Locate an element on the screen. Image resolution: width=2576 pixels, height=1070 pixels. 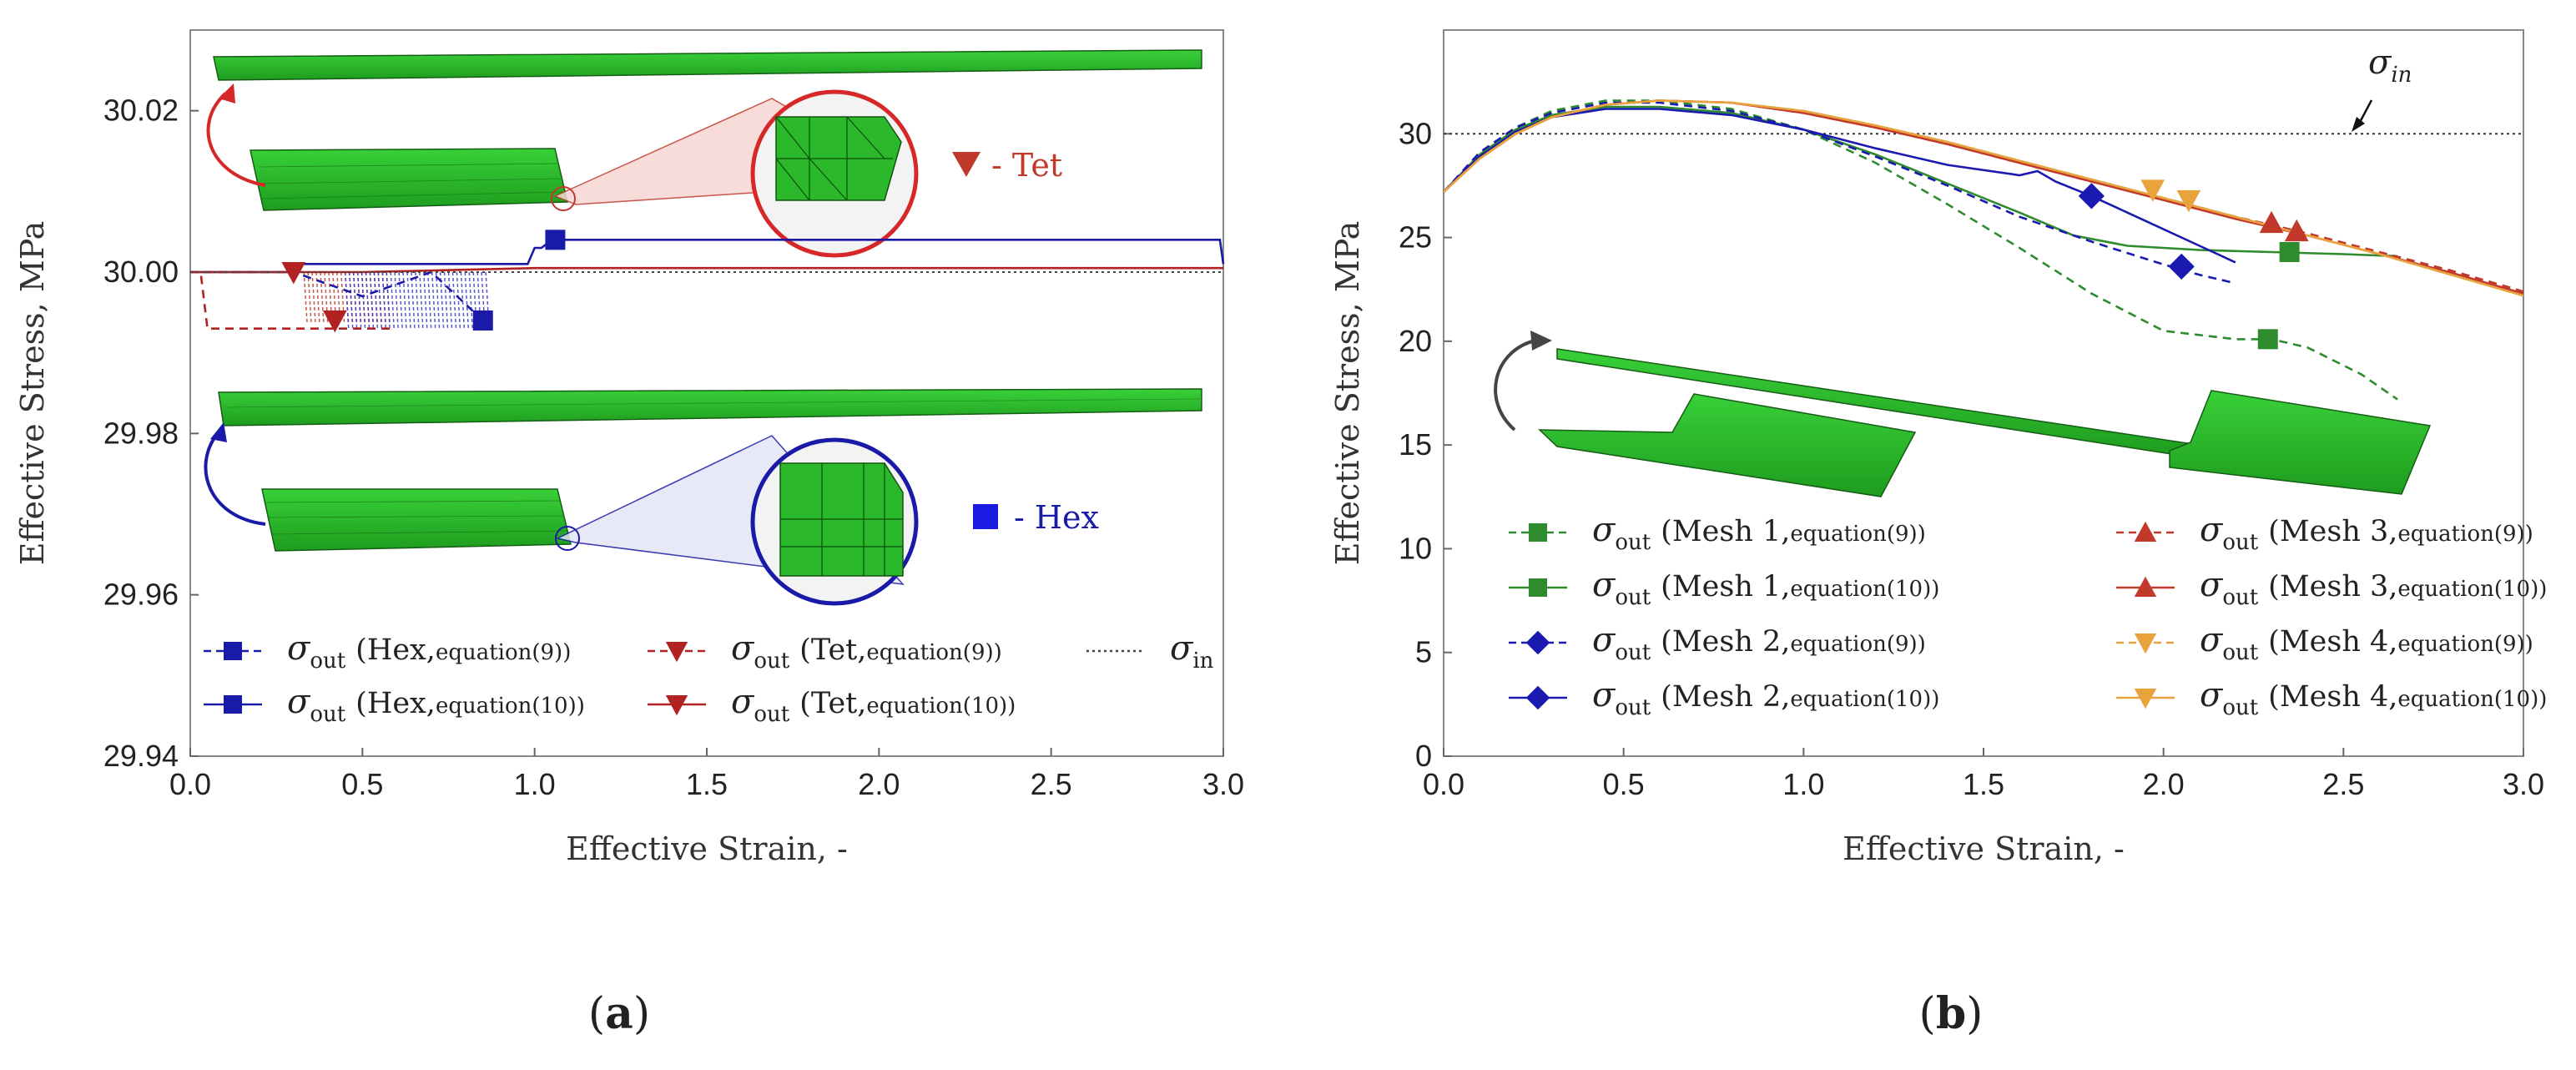
a-y-tick-label: 29.98 is located at coordinates (141, 433).